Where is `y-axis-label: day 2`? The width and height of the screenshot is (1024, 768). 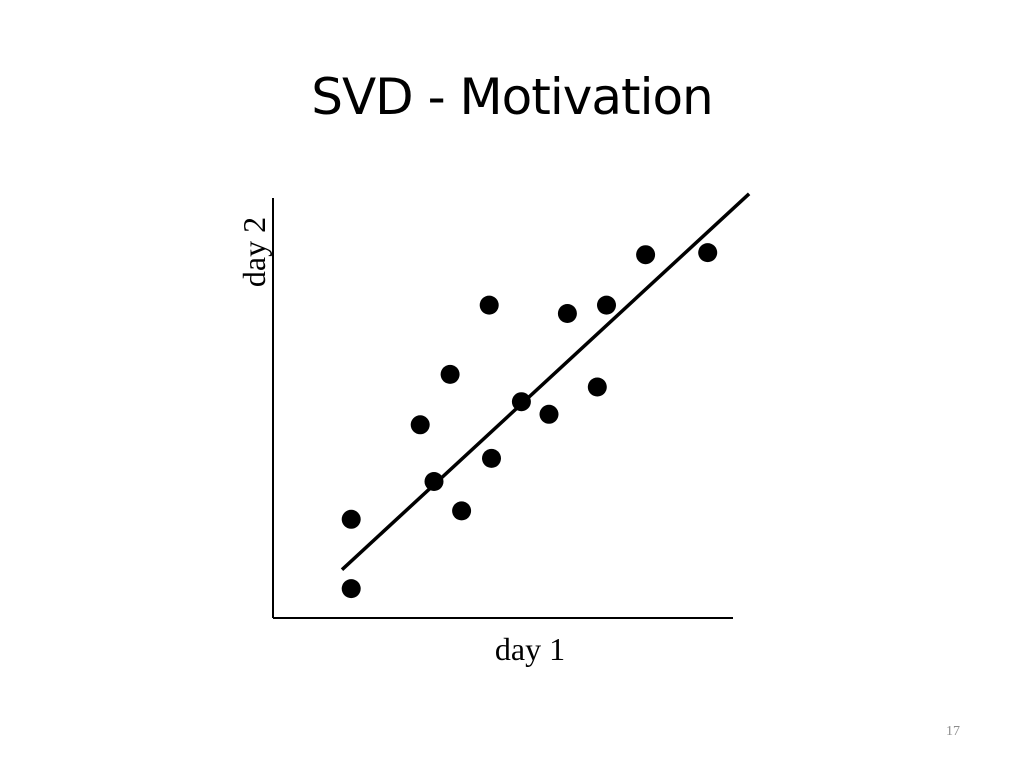 y-axis-label: day 2 is located at coordinates (254, 252).